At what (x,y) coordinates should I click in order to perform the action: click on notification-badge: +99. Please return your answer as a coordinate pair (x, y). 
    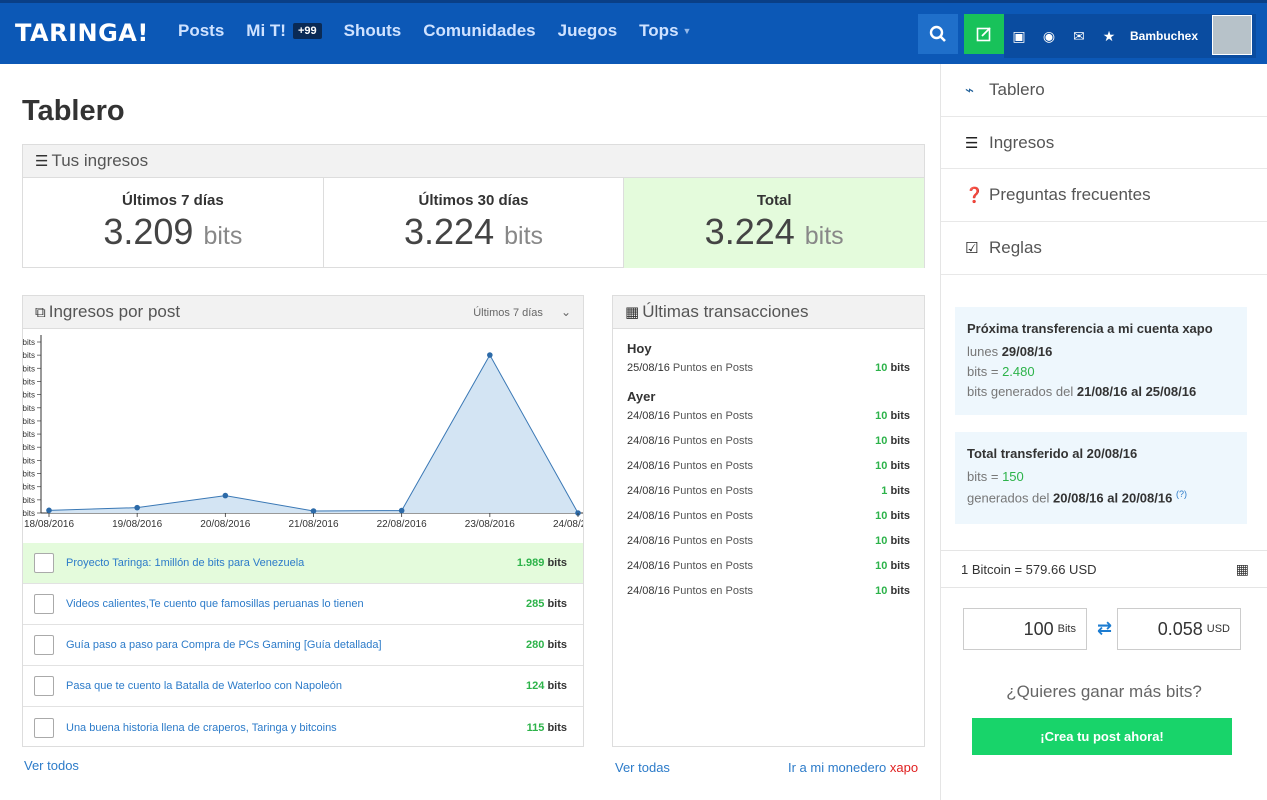
    Looking at the image, I should click on (307, 31).